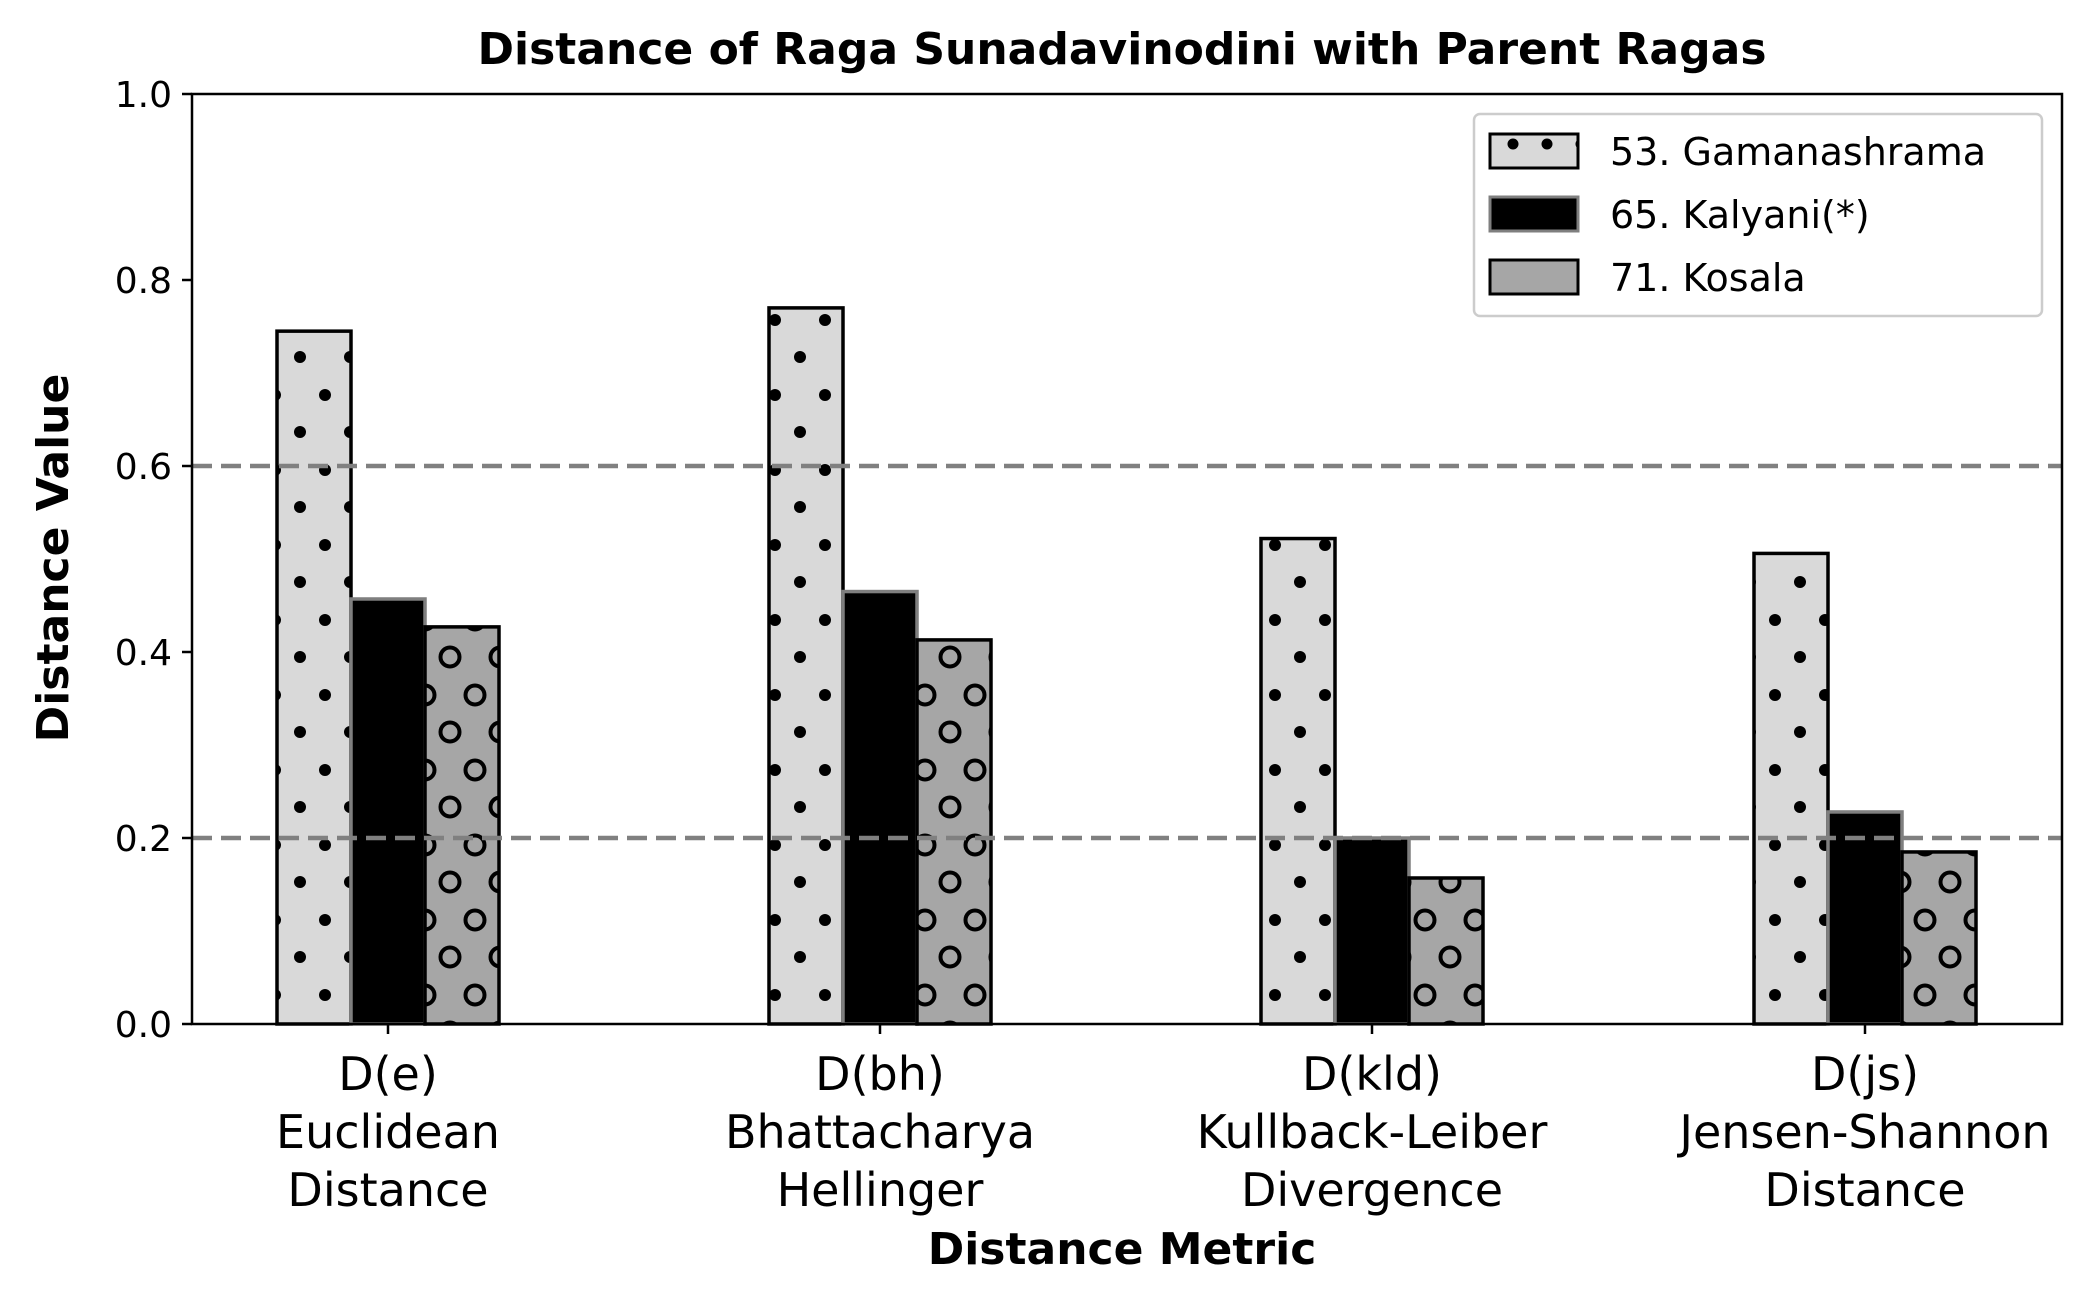 The image size is (2086, 1300). Describe the element at coordinates (1740, 215) in the screenshot. I see `legend-label-2: 65. Kalyani(*)` at that location.